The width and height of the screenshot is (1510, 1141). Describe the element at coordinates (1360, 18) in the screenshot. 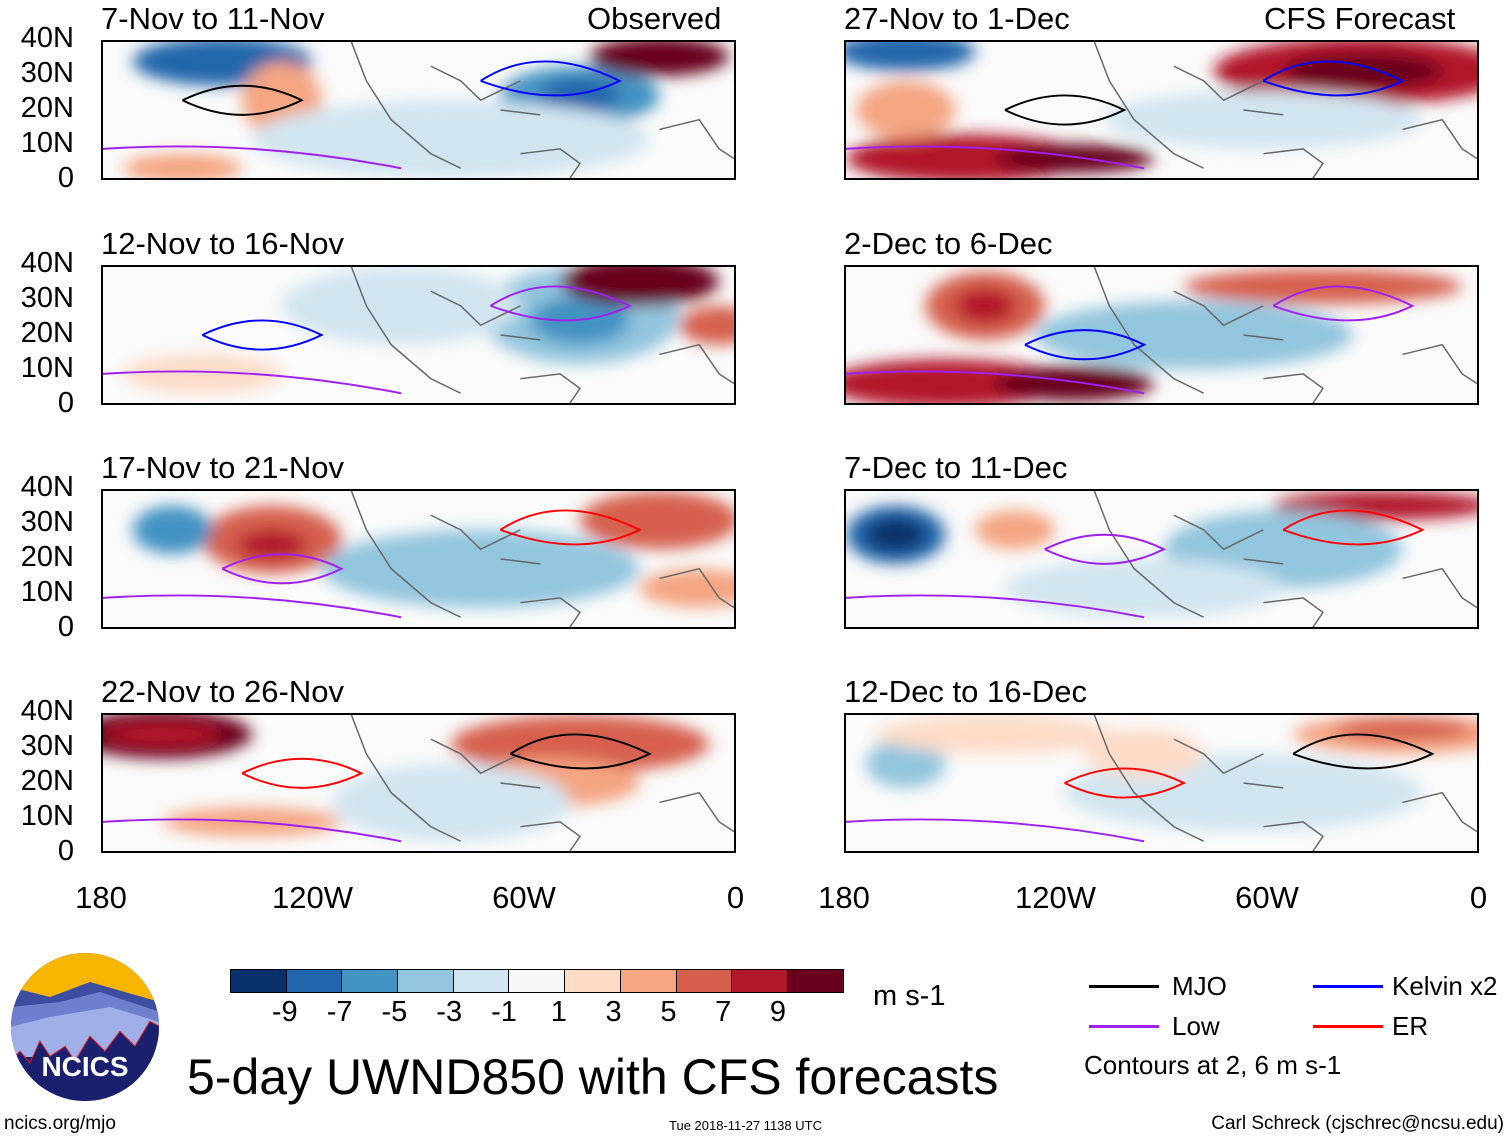

I see `forecast-header: CFS Forecast` at that location.